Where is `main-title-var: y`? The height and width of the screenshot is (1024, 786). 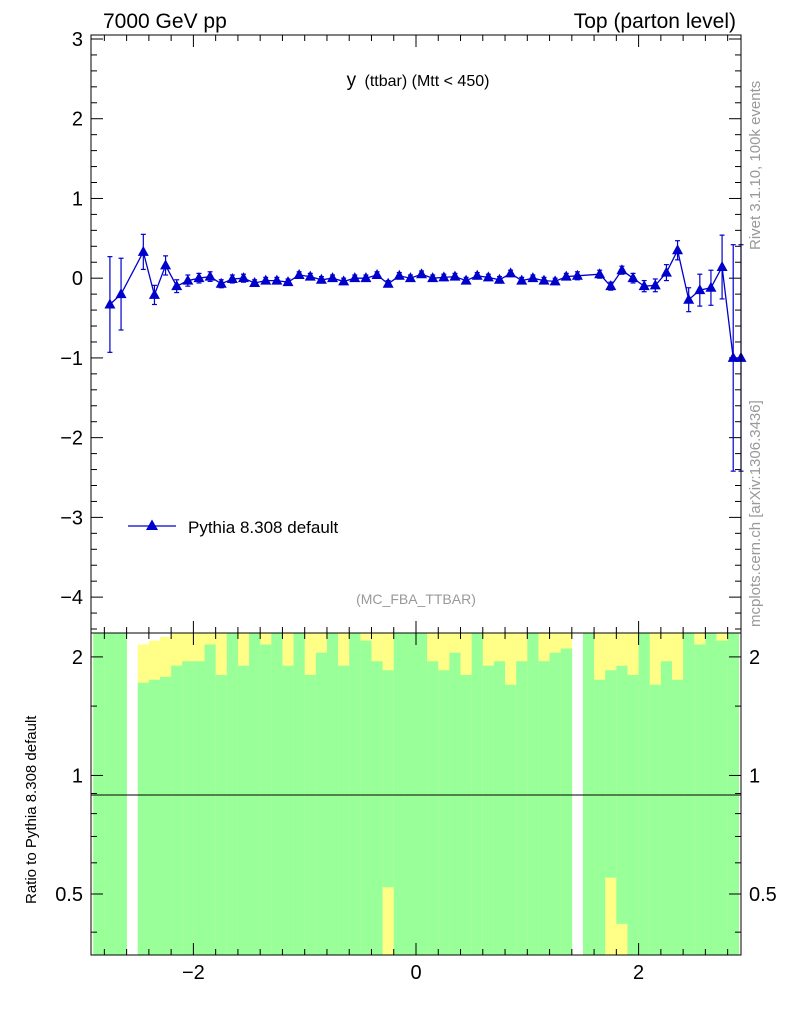
main-title-var: y is located at coordinates (352, 80).